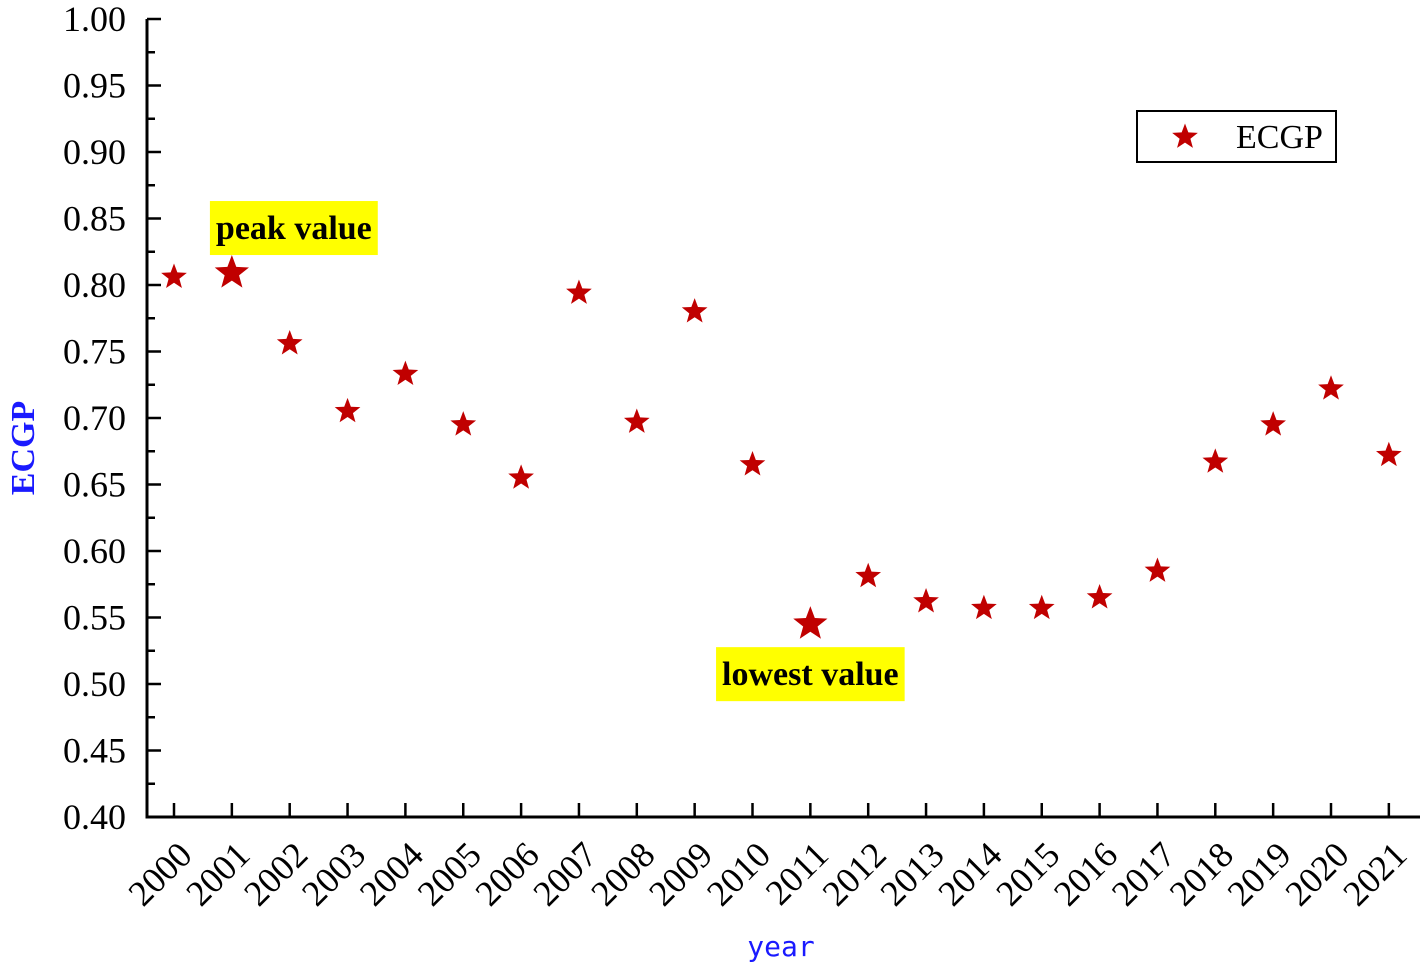 The image size is (1427, 969). What do you see at coordinates (94, 219) in the screenshot?
I see `y-tick-label: 0.85` at bounding box center [94, 219].